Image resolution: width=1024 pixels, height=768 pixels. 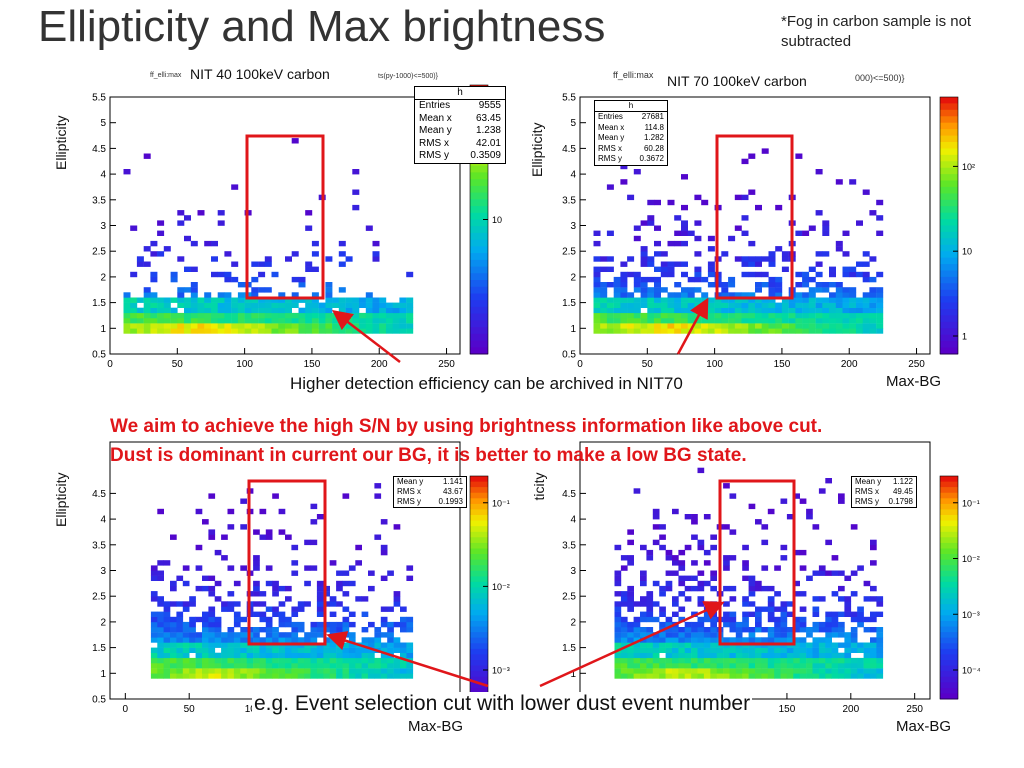 What do you see at coordinates (569, 252) in the screenshot?
I see `y-tick-label: 2.5` at bounding box center [569, 252].